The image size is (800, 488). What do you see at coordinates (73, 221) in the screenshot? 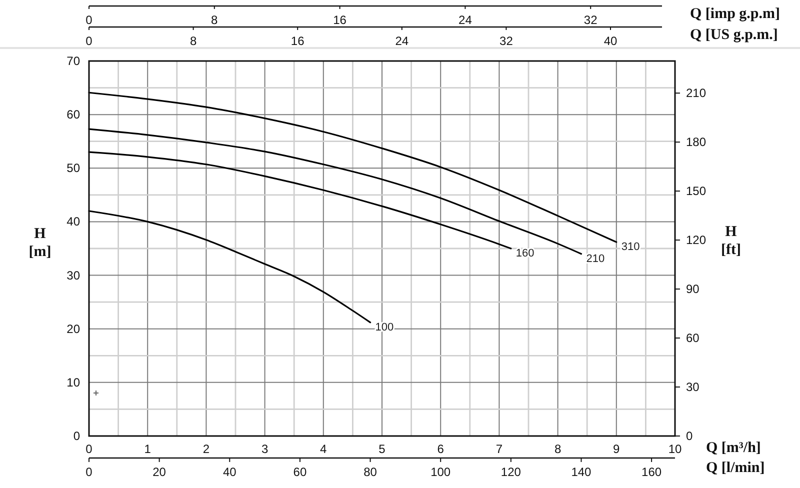
I see `y-tick-label: 40` at bounding box center [73, 221].